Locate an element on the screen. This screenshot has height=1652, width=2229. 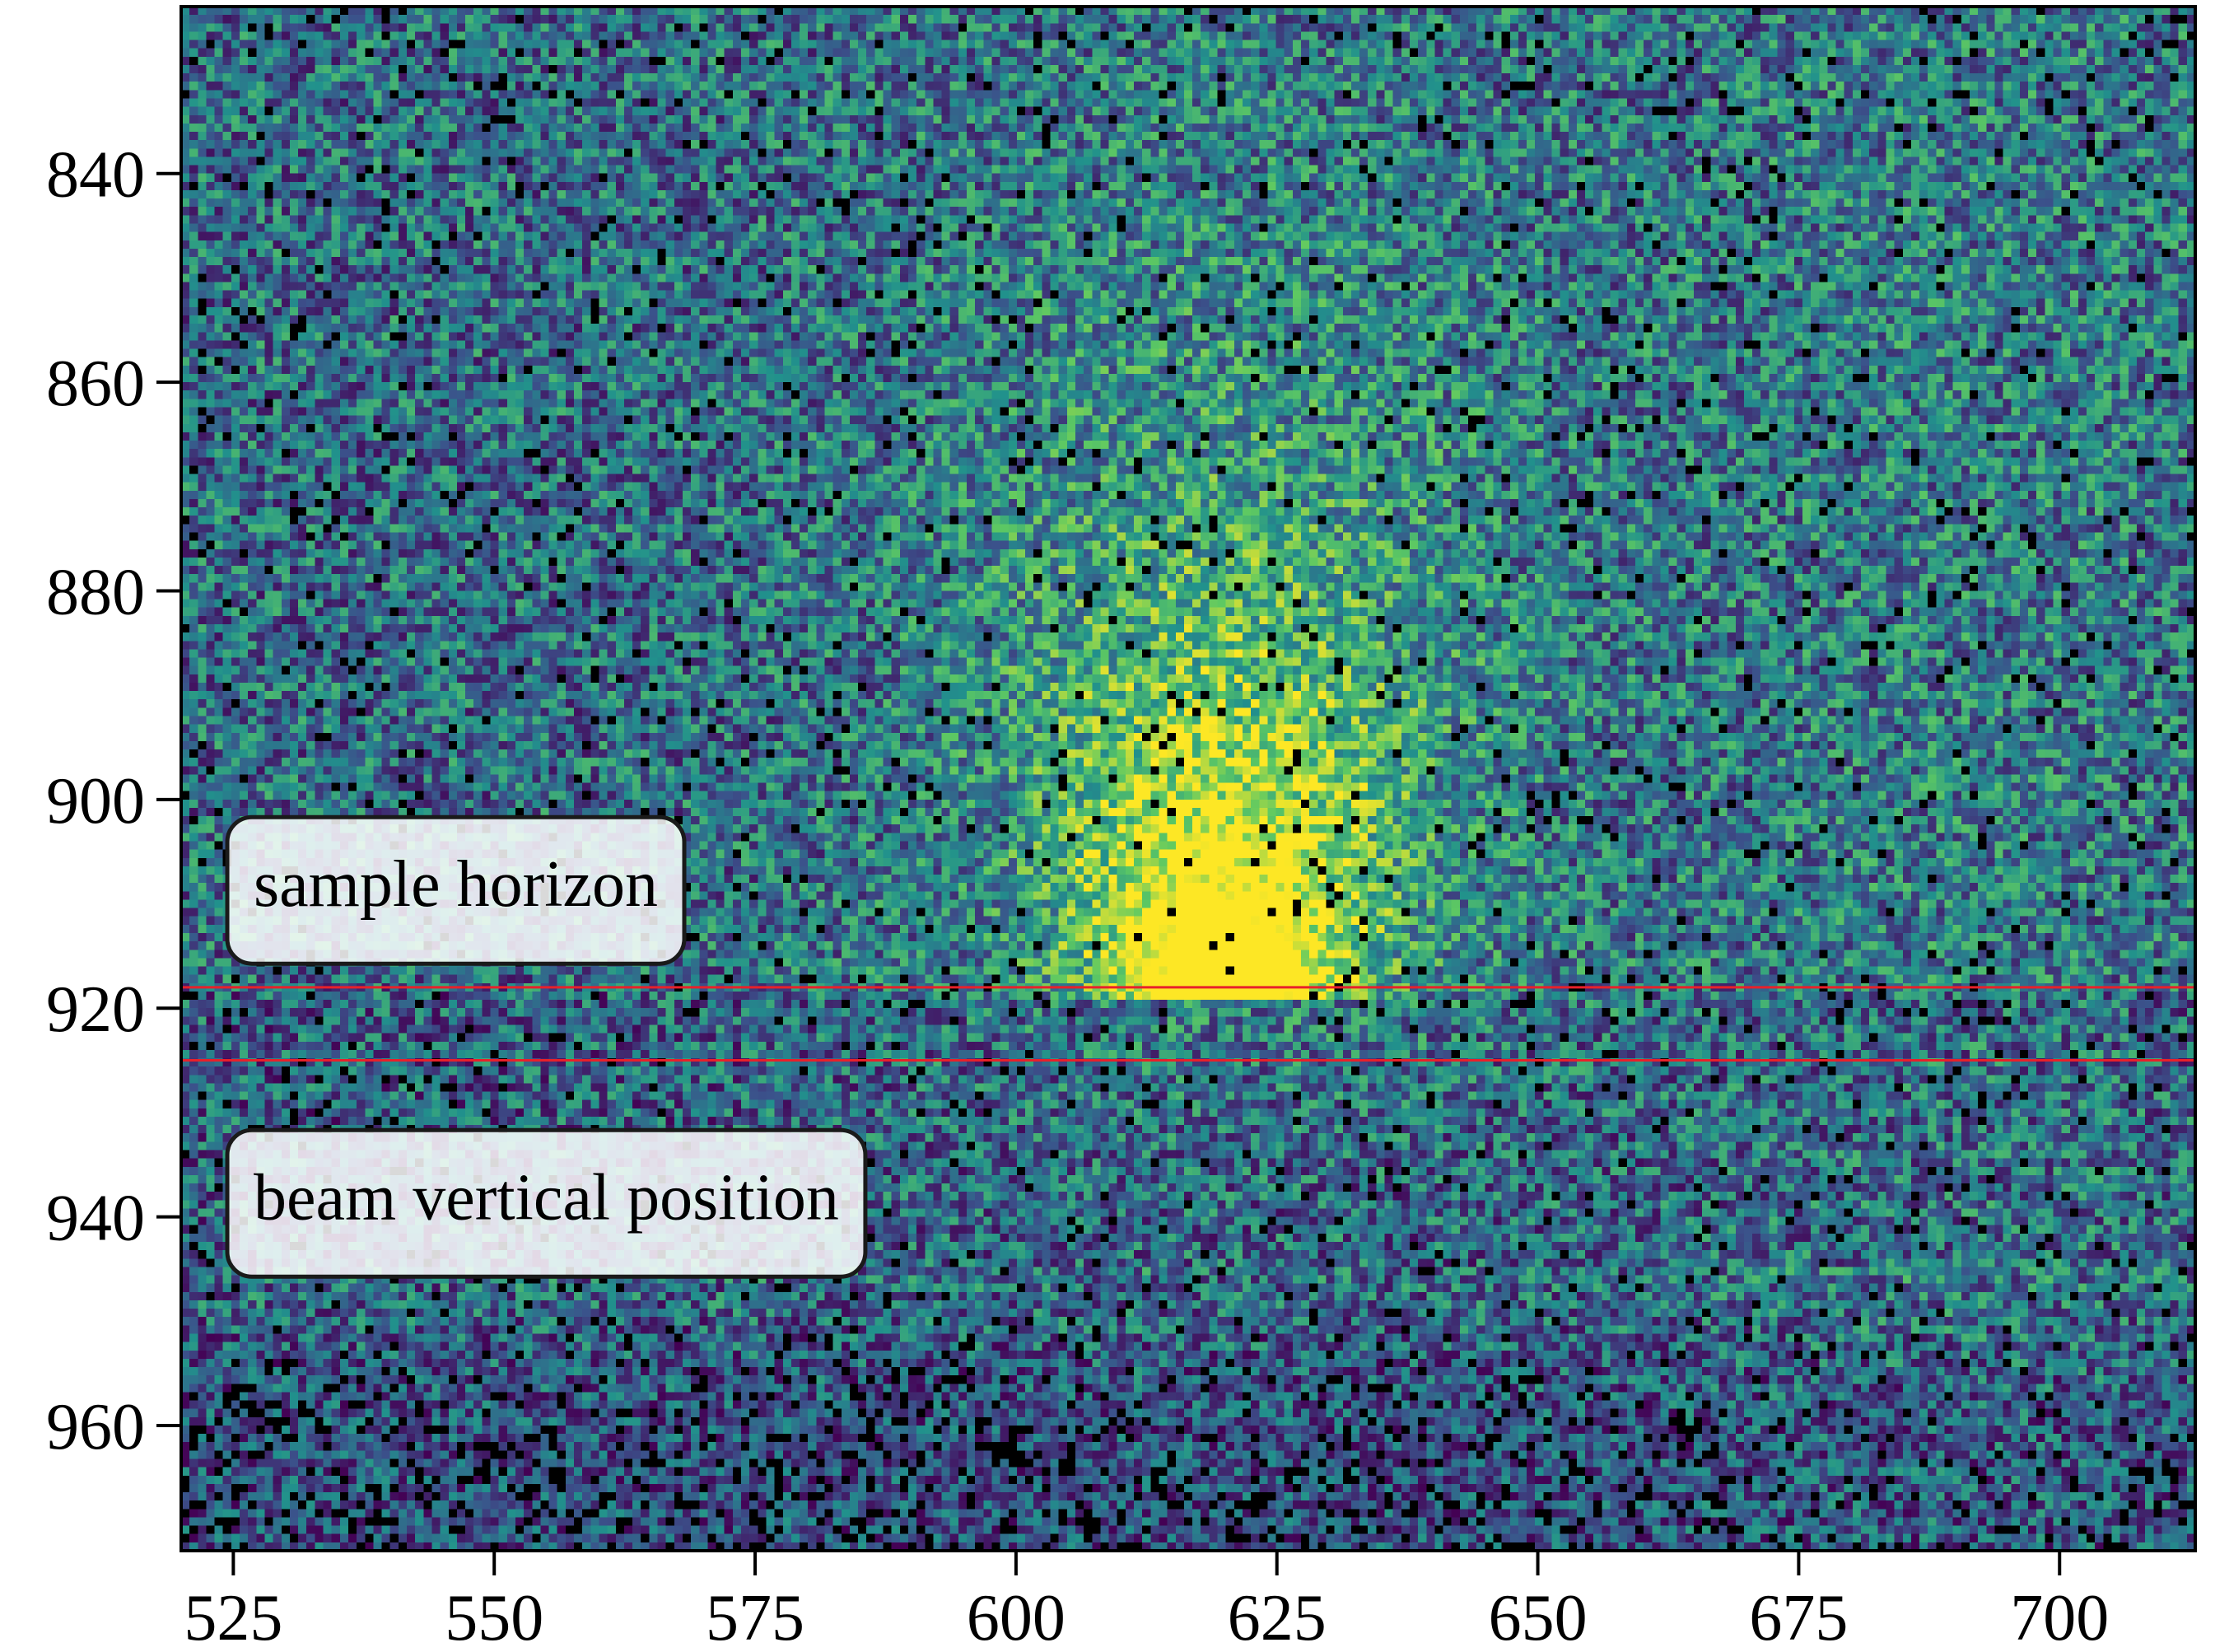
y-axis: 840 860 880 900 920 940 960 is located at coordinates (113, 801).